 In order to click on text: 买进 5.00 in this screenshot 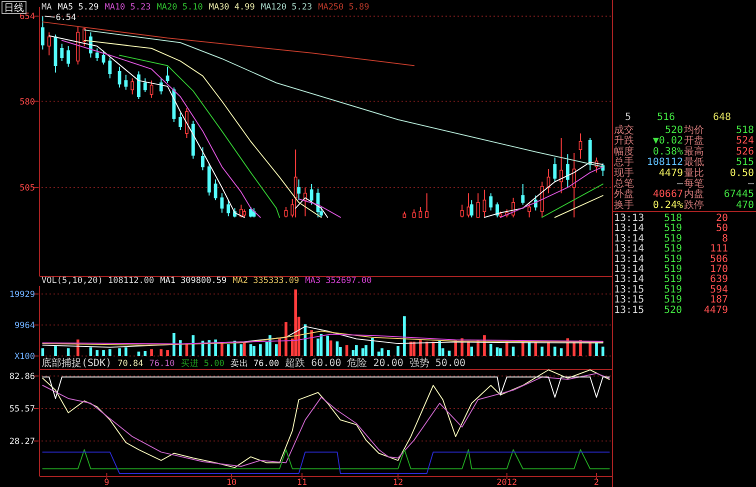, I will do `click(202, 363)`.